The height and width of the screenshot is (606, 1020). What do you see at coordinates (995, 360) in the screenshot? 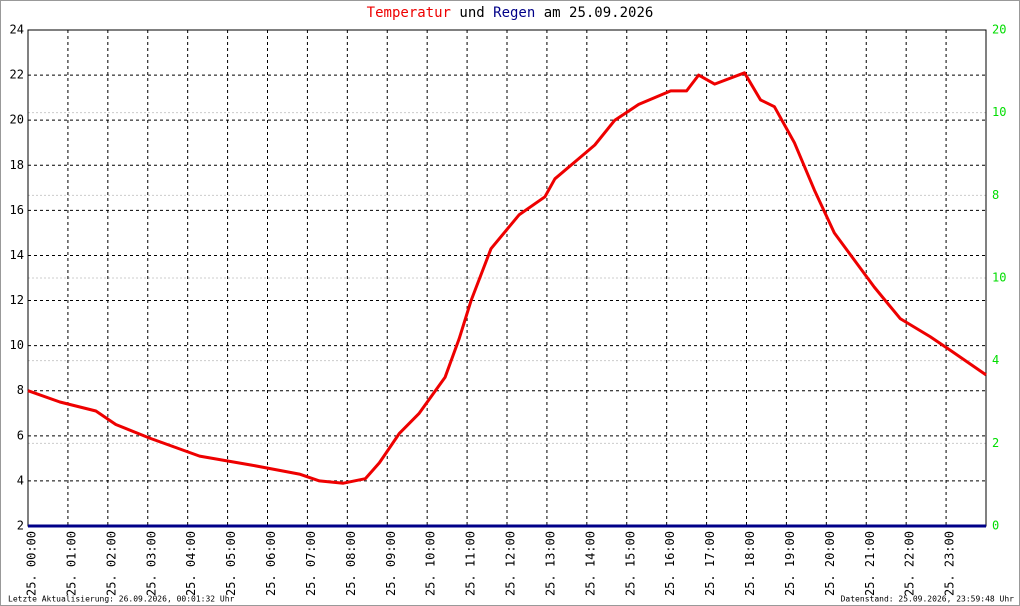
I see `y2-tick-label: 4` at bounding box center [995, 360].